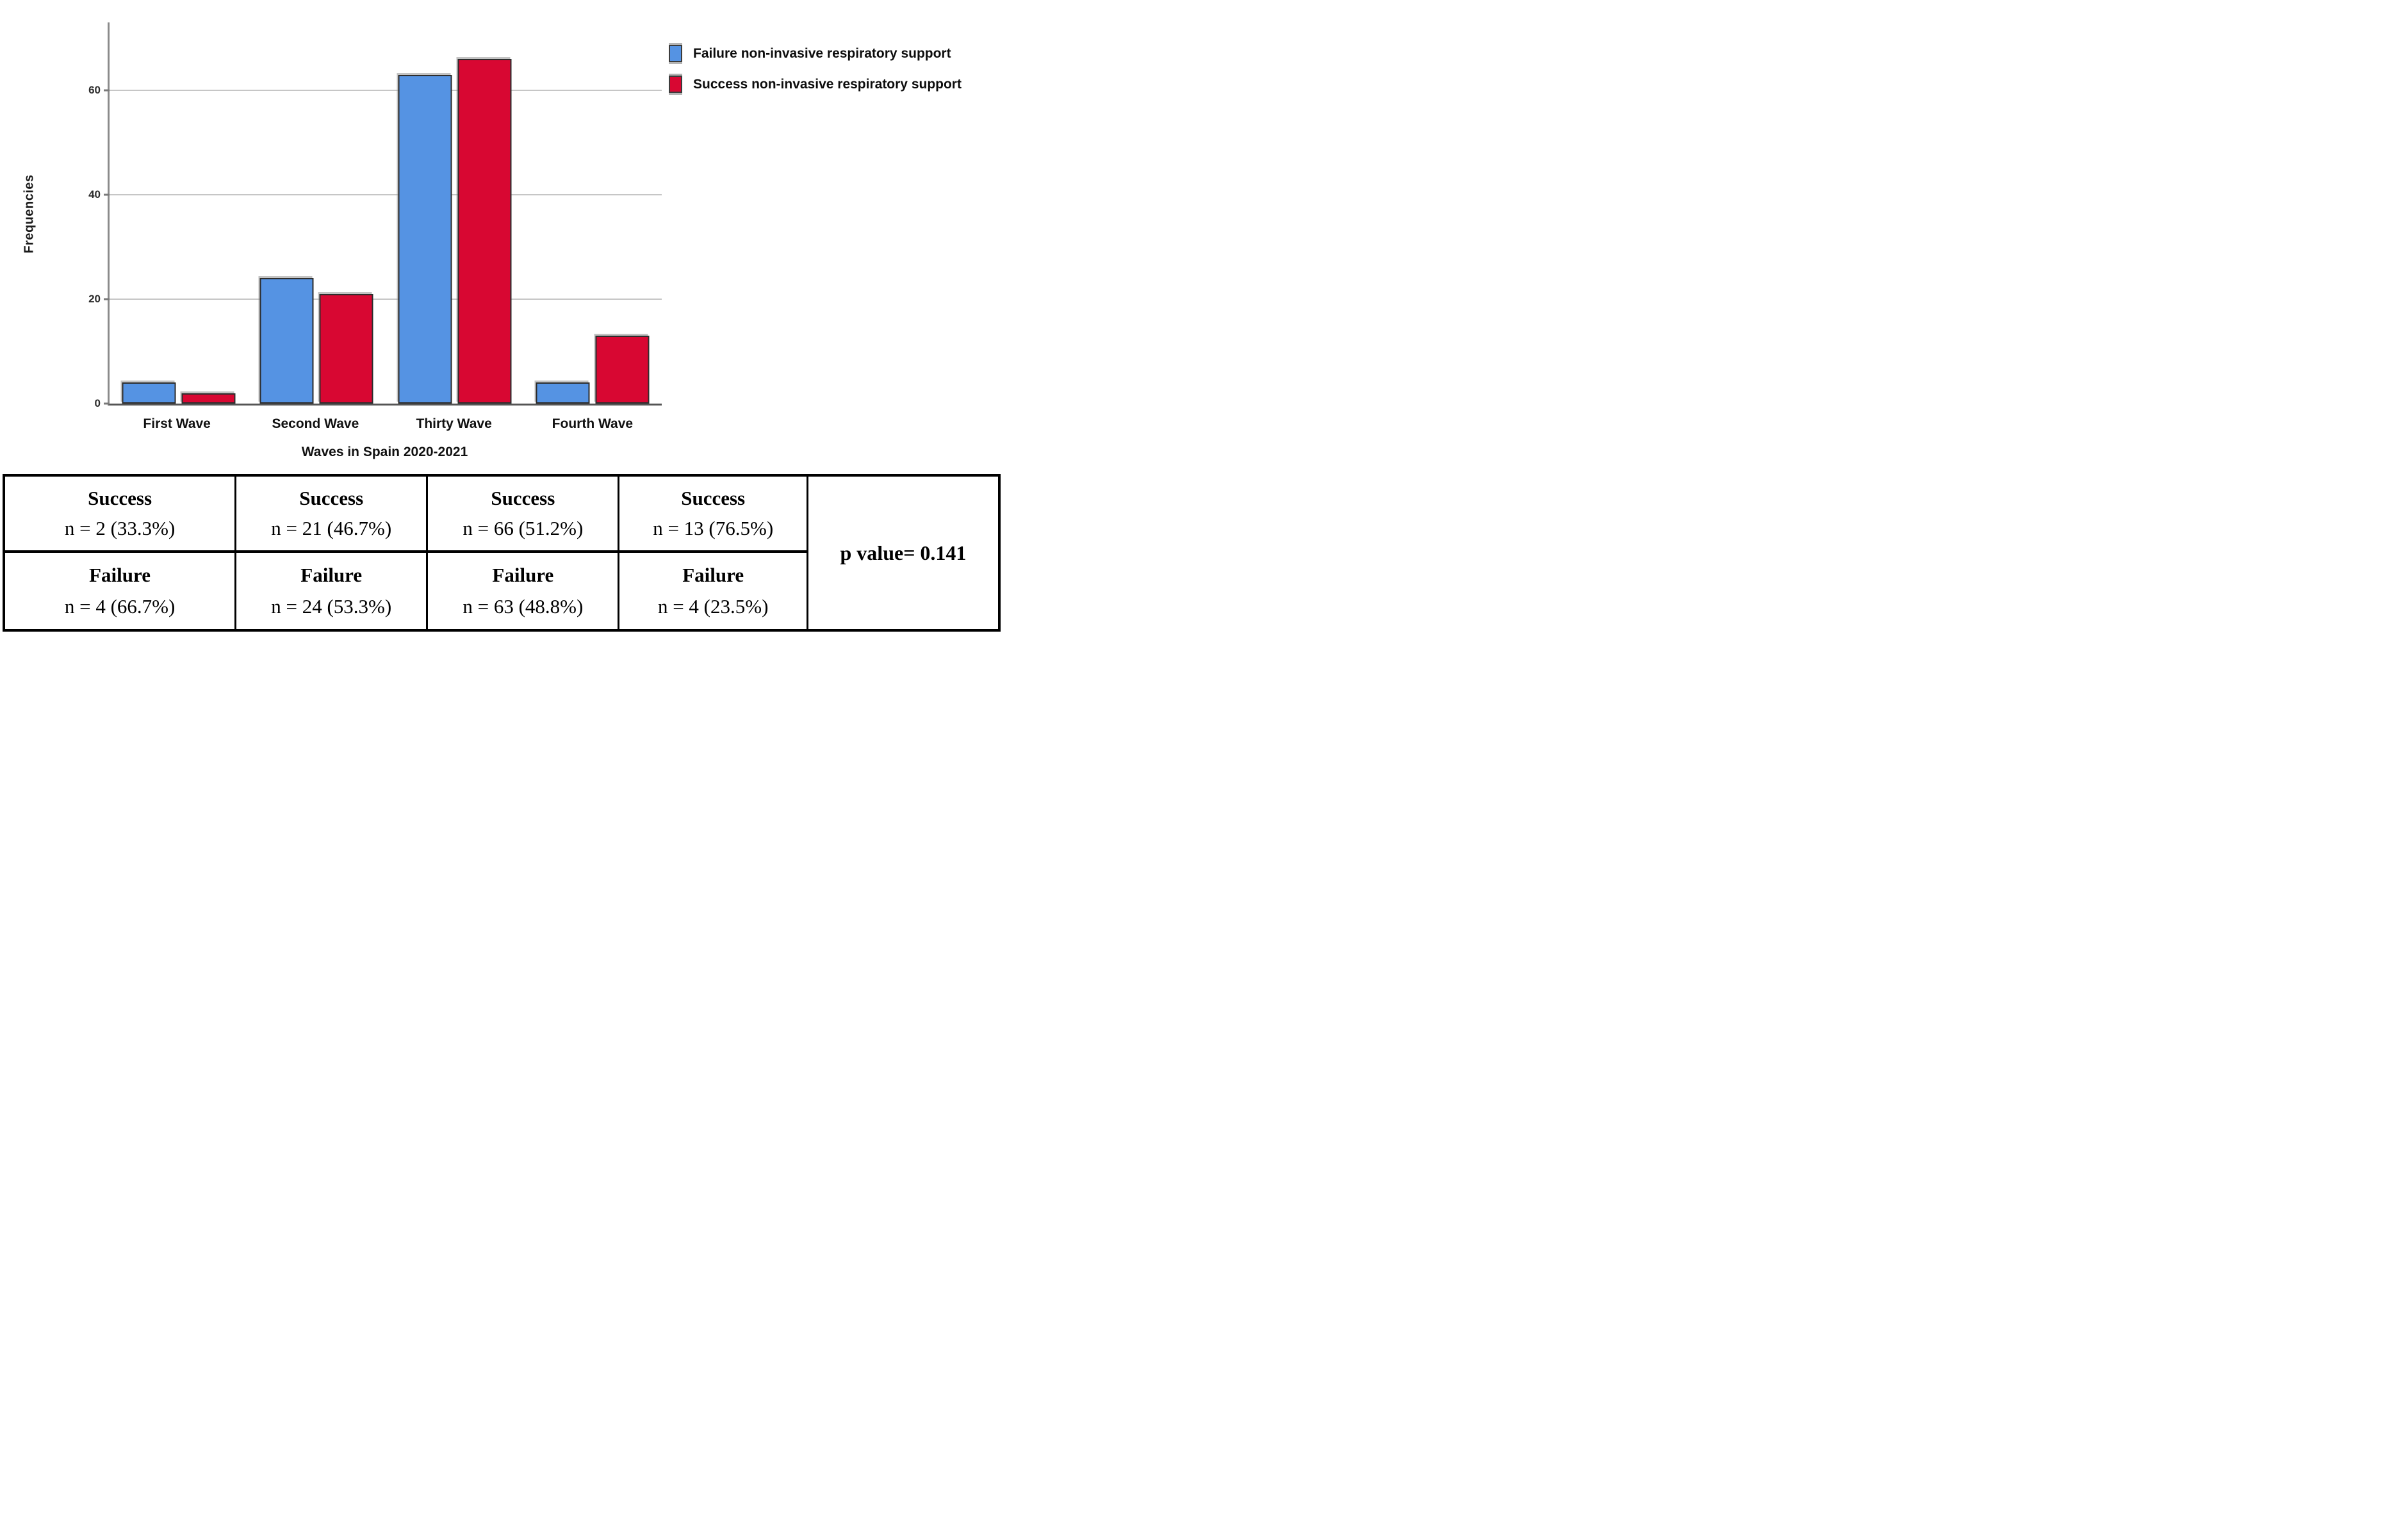 The image size is (2408, 1524). I want to click on failure-cell-thirty-wave: Failure n = 63 (48.8%), so click(524, 591).